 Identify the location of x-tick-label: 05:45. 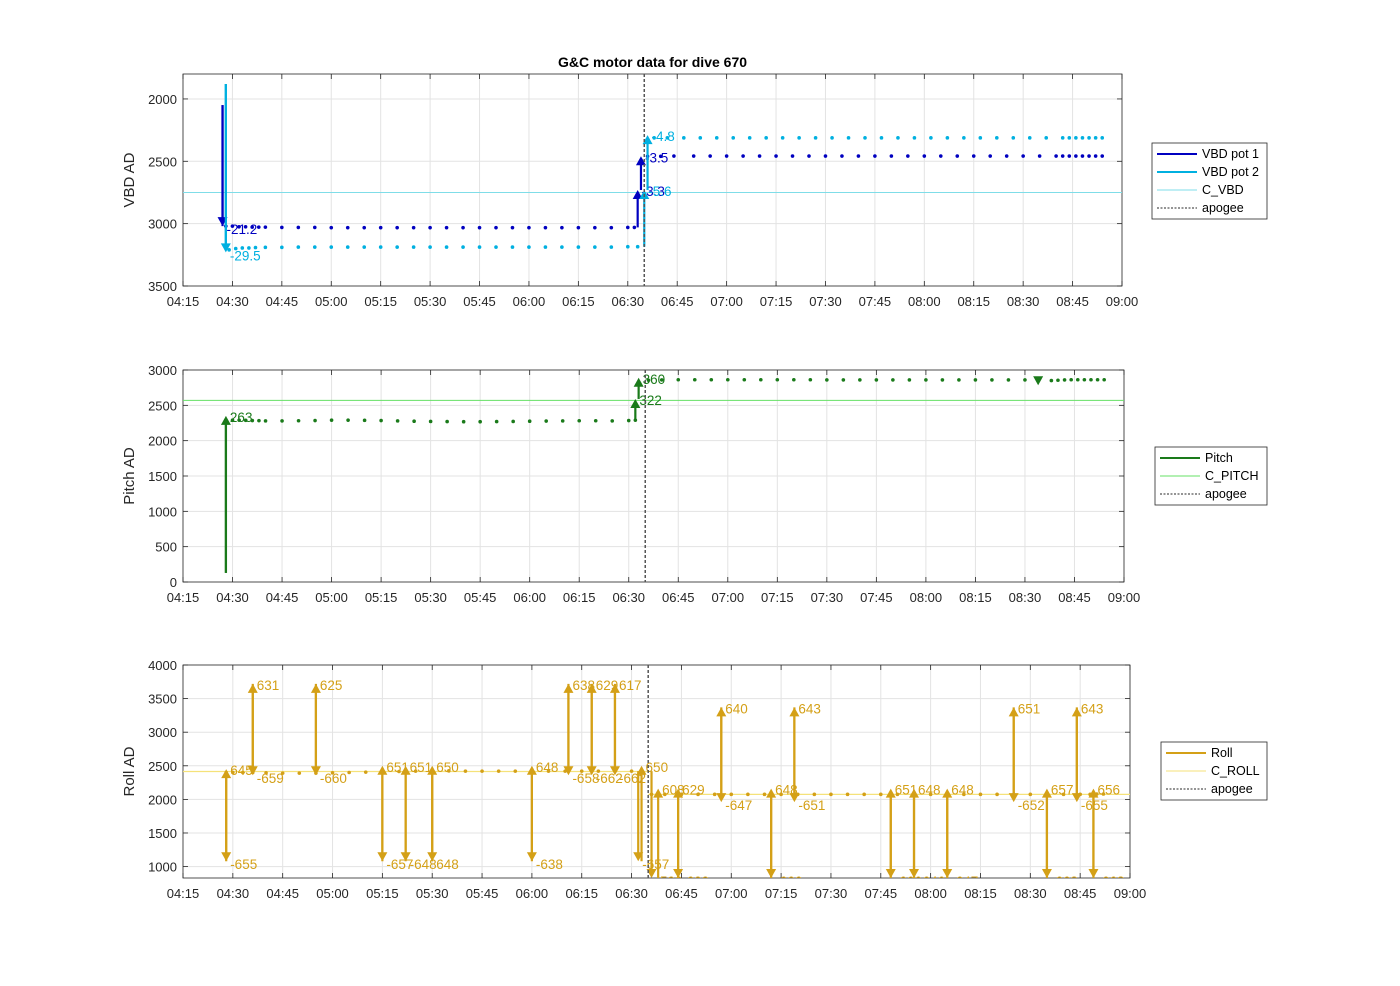
(482, 893).